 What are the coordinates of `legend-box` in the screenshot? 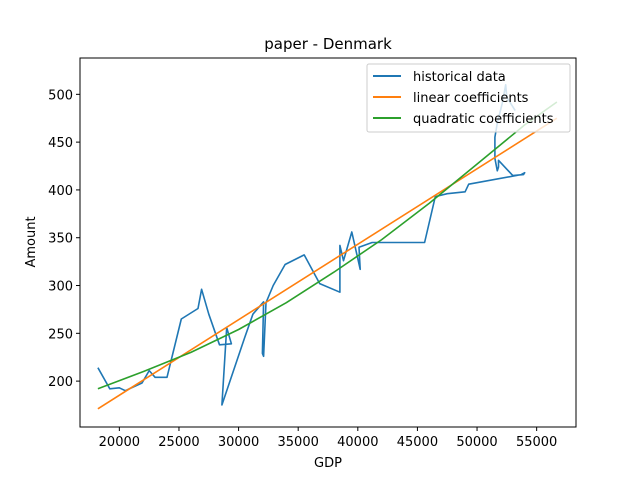 It's located at (468, 98).